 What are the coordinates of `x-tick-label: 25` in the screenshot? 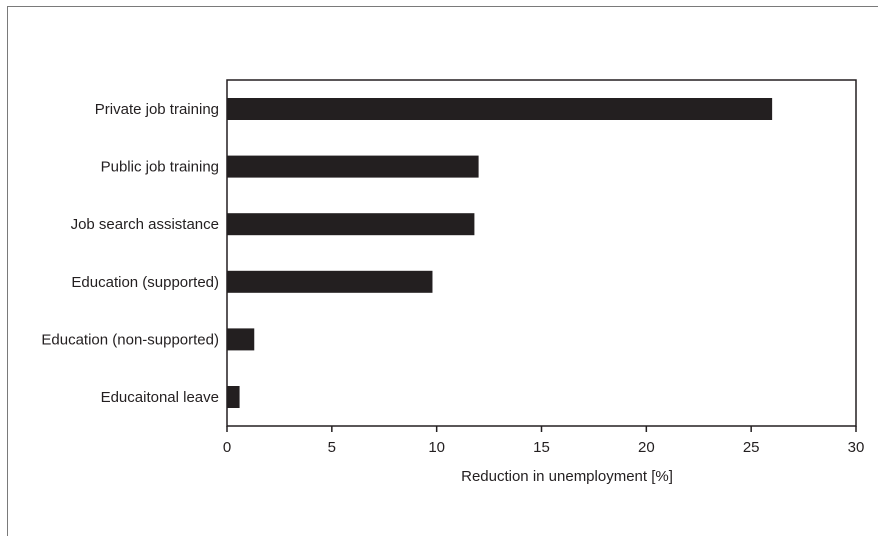 It's located at (751, 447).